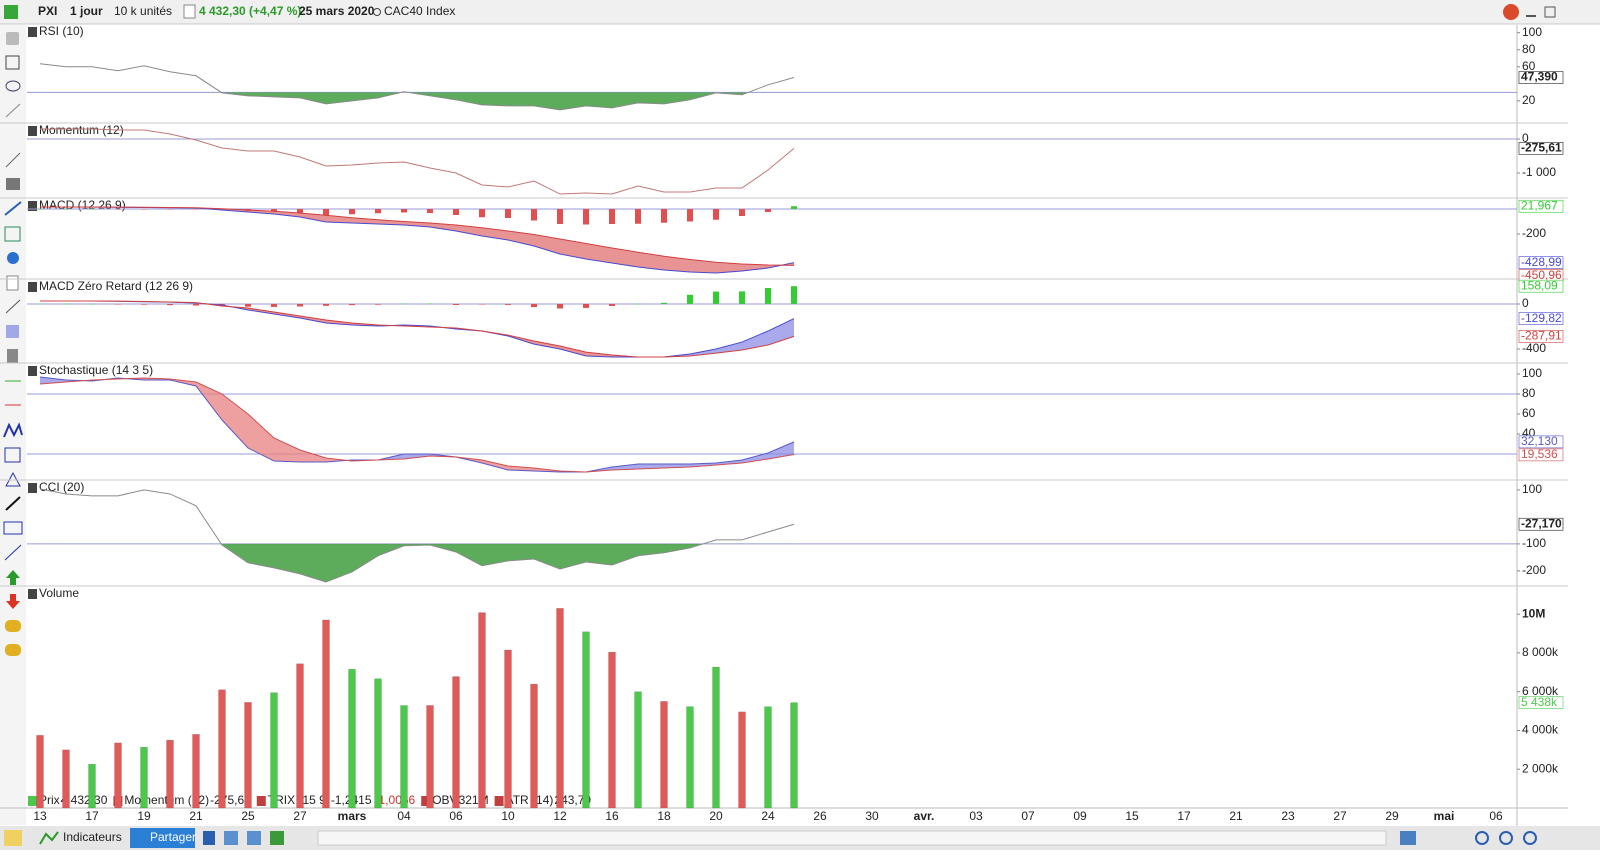 The width and height of the screenshot is (1600, 866). I want to click on symbol: PXI, so click(47, 11).